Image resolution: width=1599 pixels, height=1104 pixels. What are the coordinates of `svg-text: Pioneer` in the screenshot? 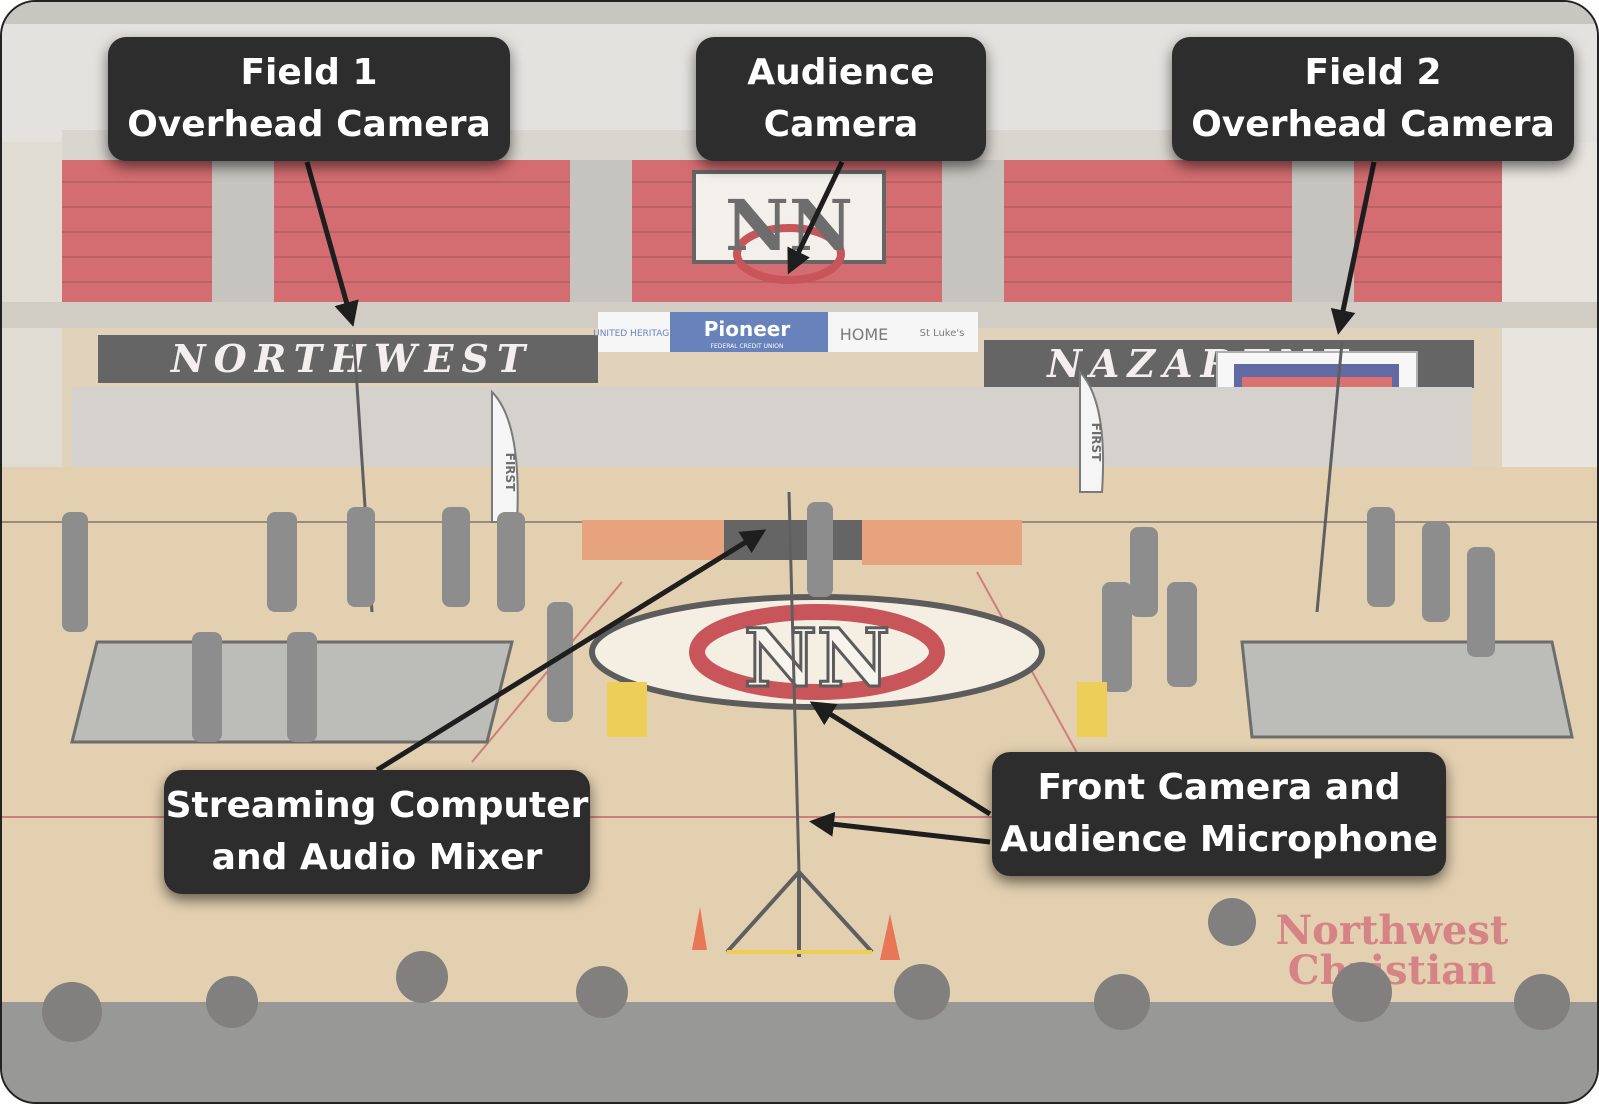 It's located at (747, 329).